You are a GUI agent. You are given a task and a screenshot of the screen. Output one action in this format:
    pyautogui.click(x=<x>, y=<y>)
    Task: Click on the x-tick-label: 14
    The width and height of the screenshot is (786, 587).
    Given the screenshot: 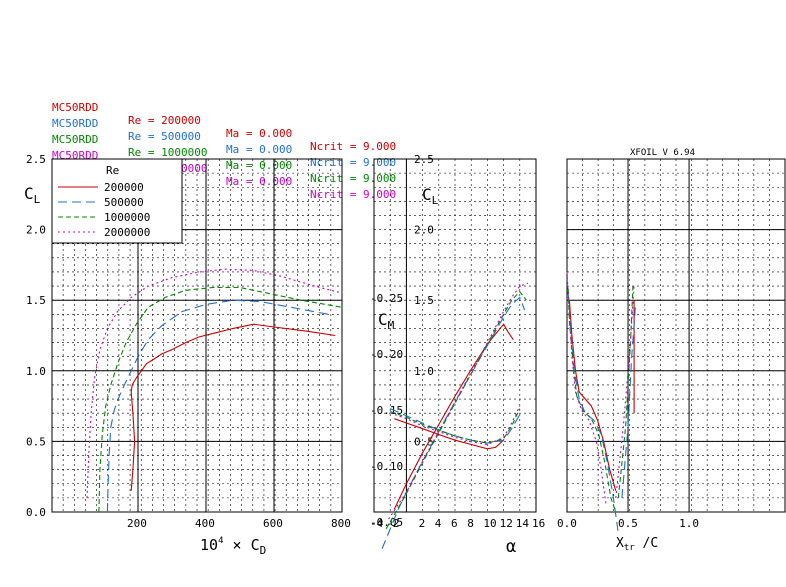 What is the action you would take?
    pyautogui.click(x=523, y=523)
    